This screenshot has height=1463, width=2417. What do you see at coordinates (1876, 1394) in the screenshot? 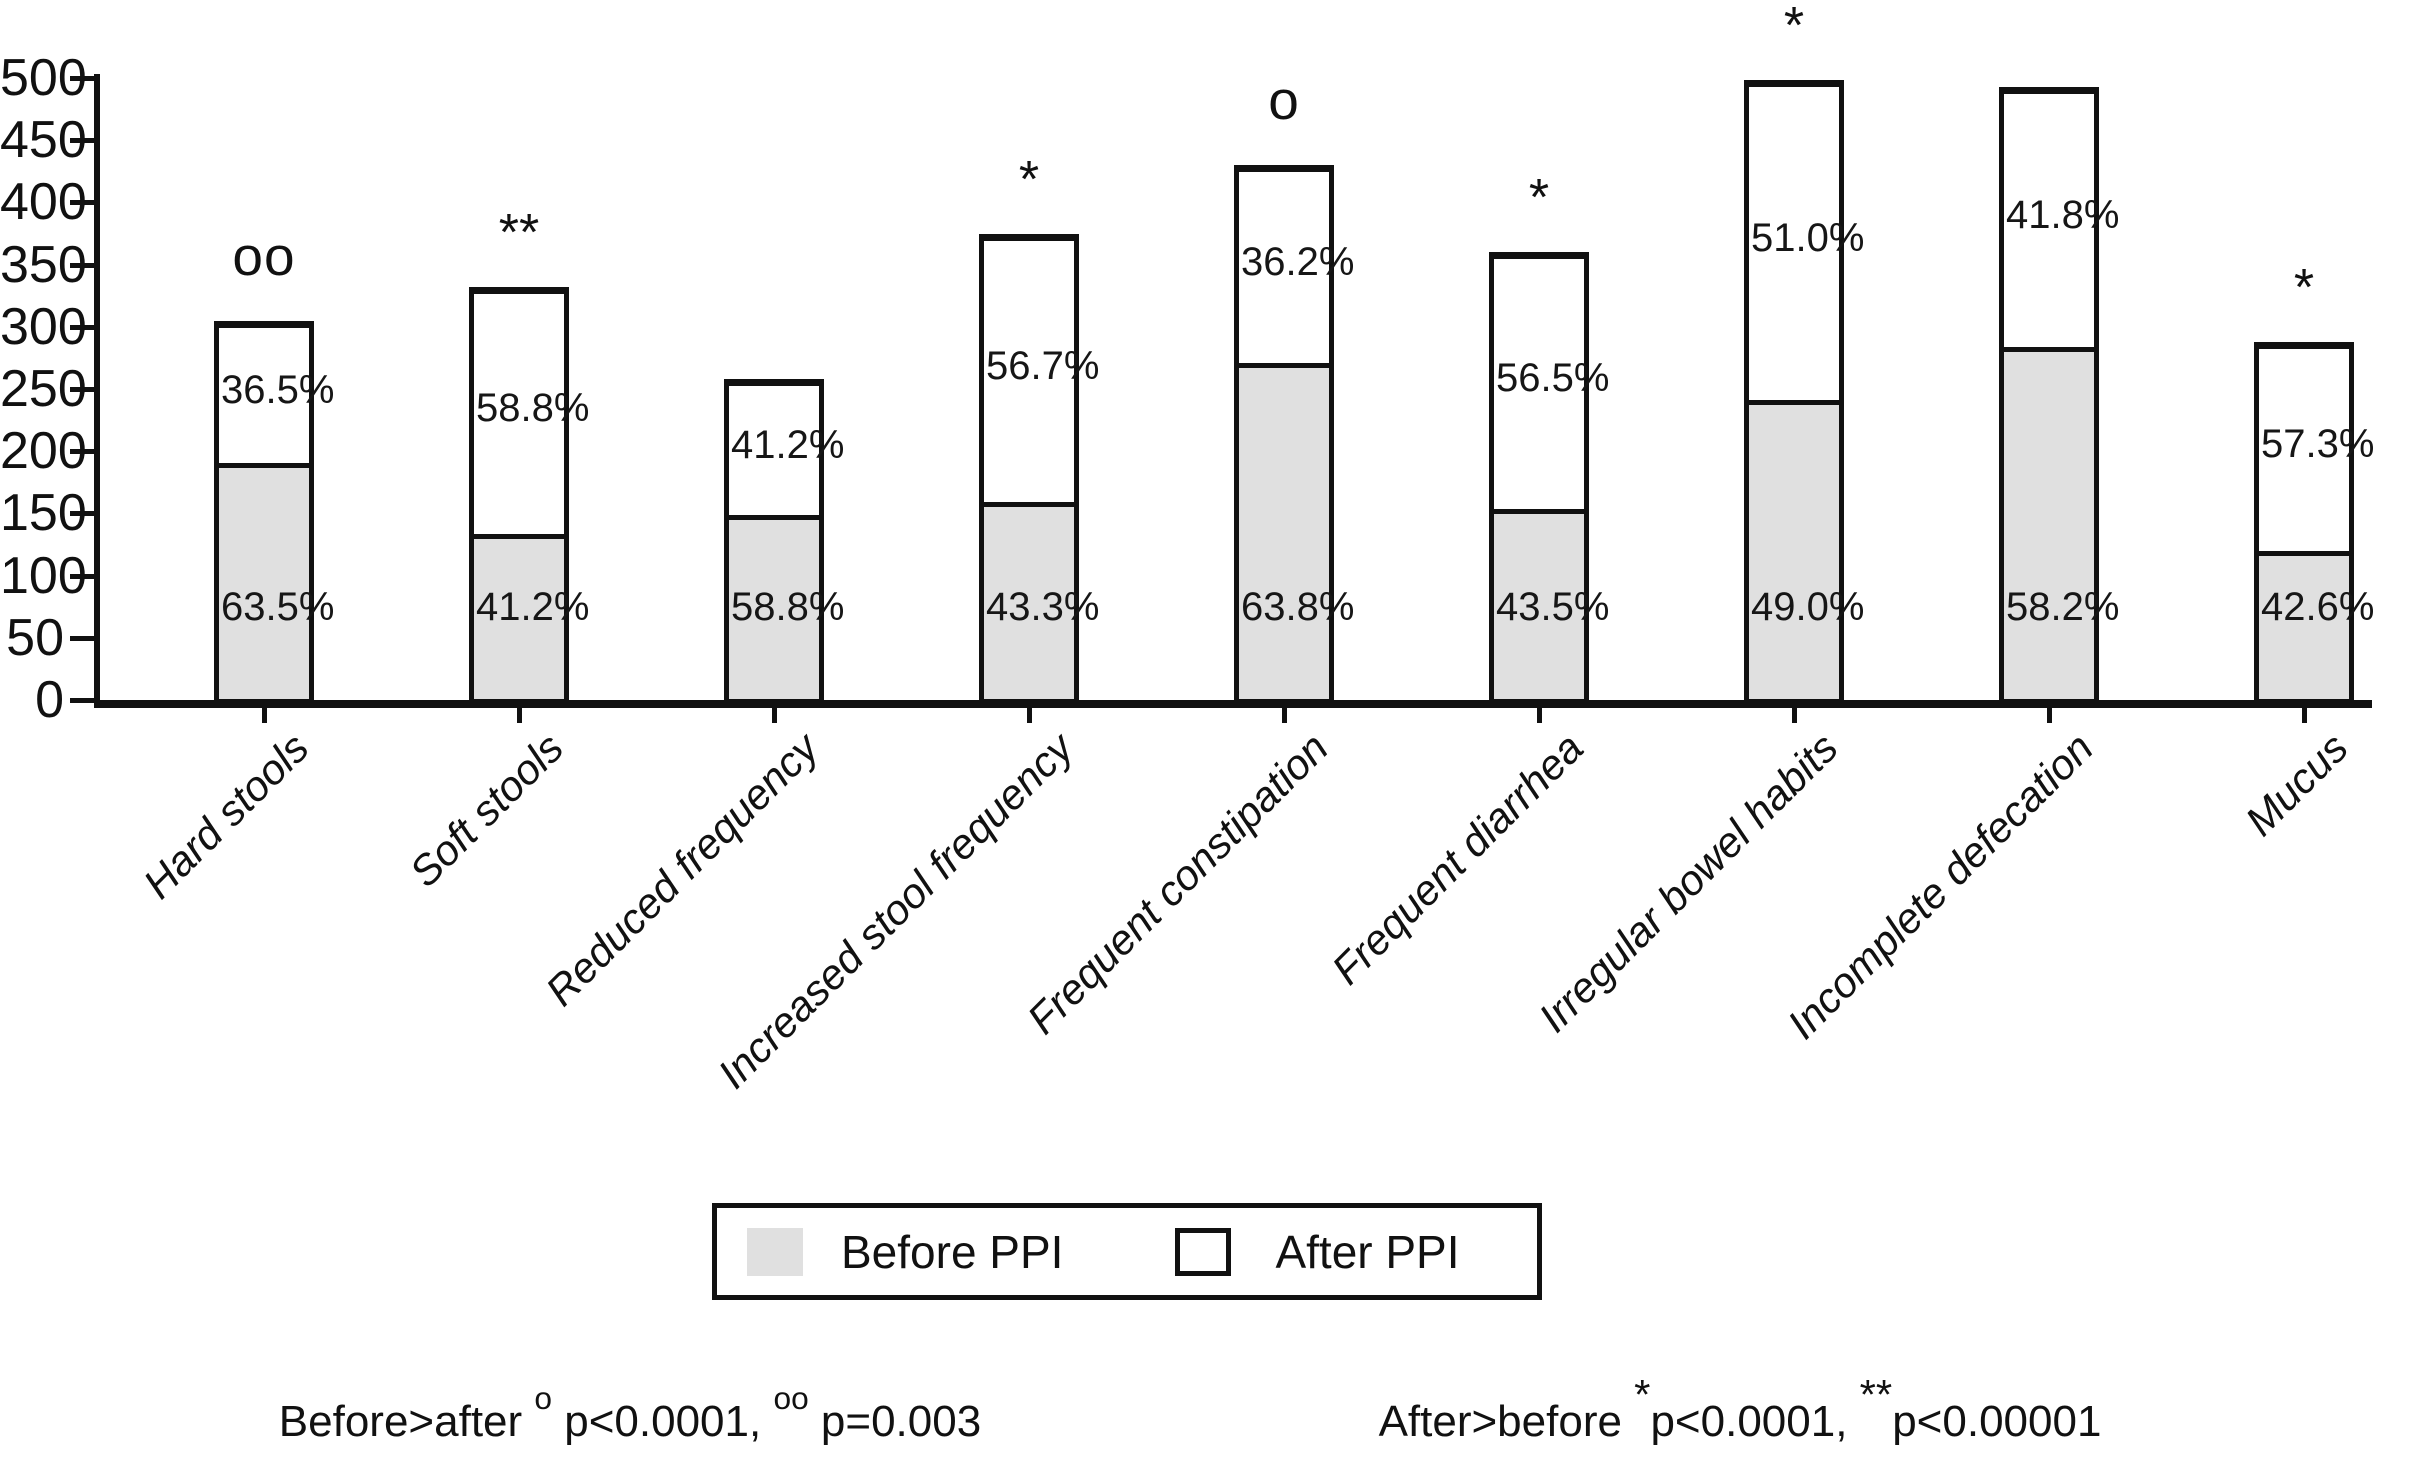
I see `footnote-superscript: **` at bounding box center [1876, 1394].